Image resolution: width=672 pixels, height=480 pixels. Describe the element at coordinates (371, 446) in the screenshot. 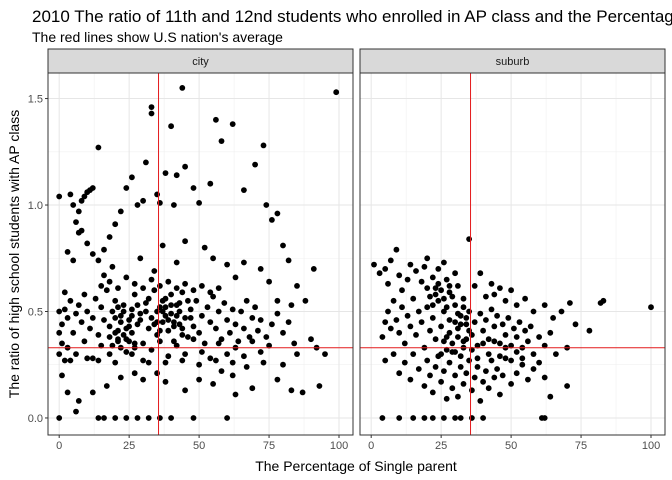

I see `x-tick-label: 0` at that location.